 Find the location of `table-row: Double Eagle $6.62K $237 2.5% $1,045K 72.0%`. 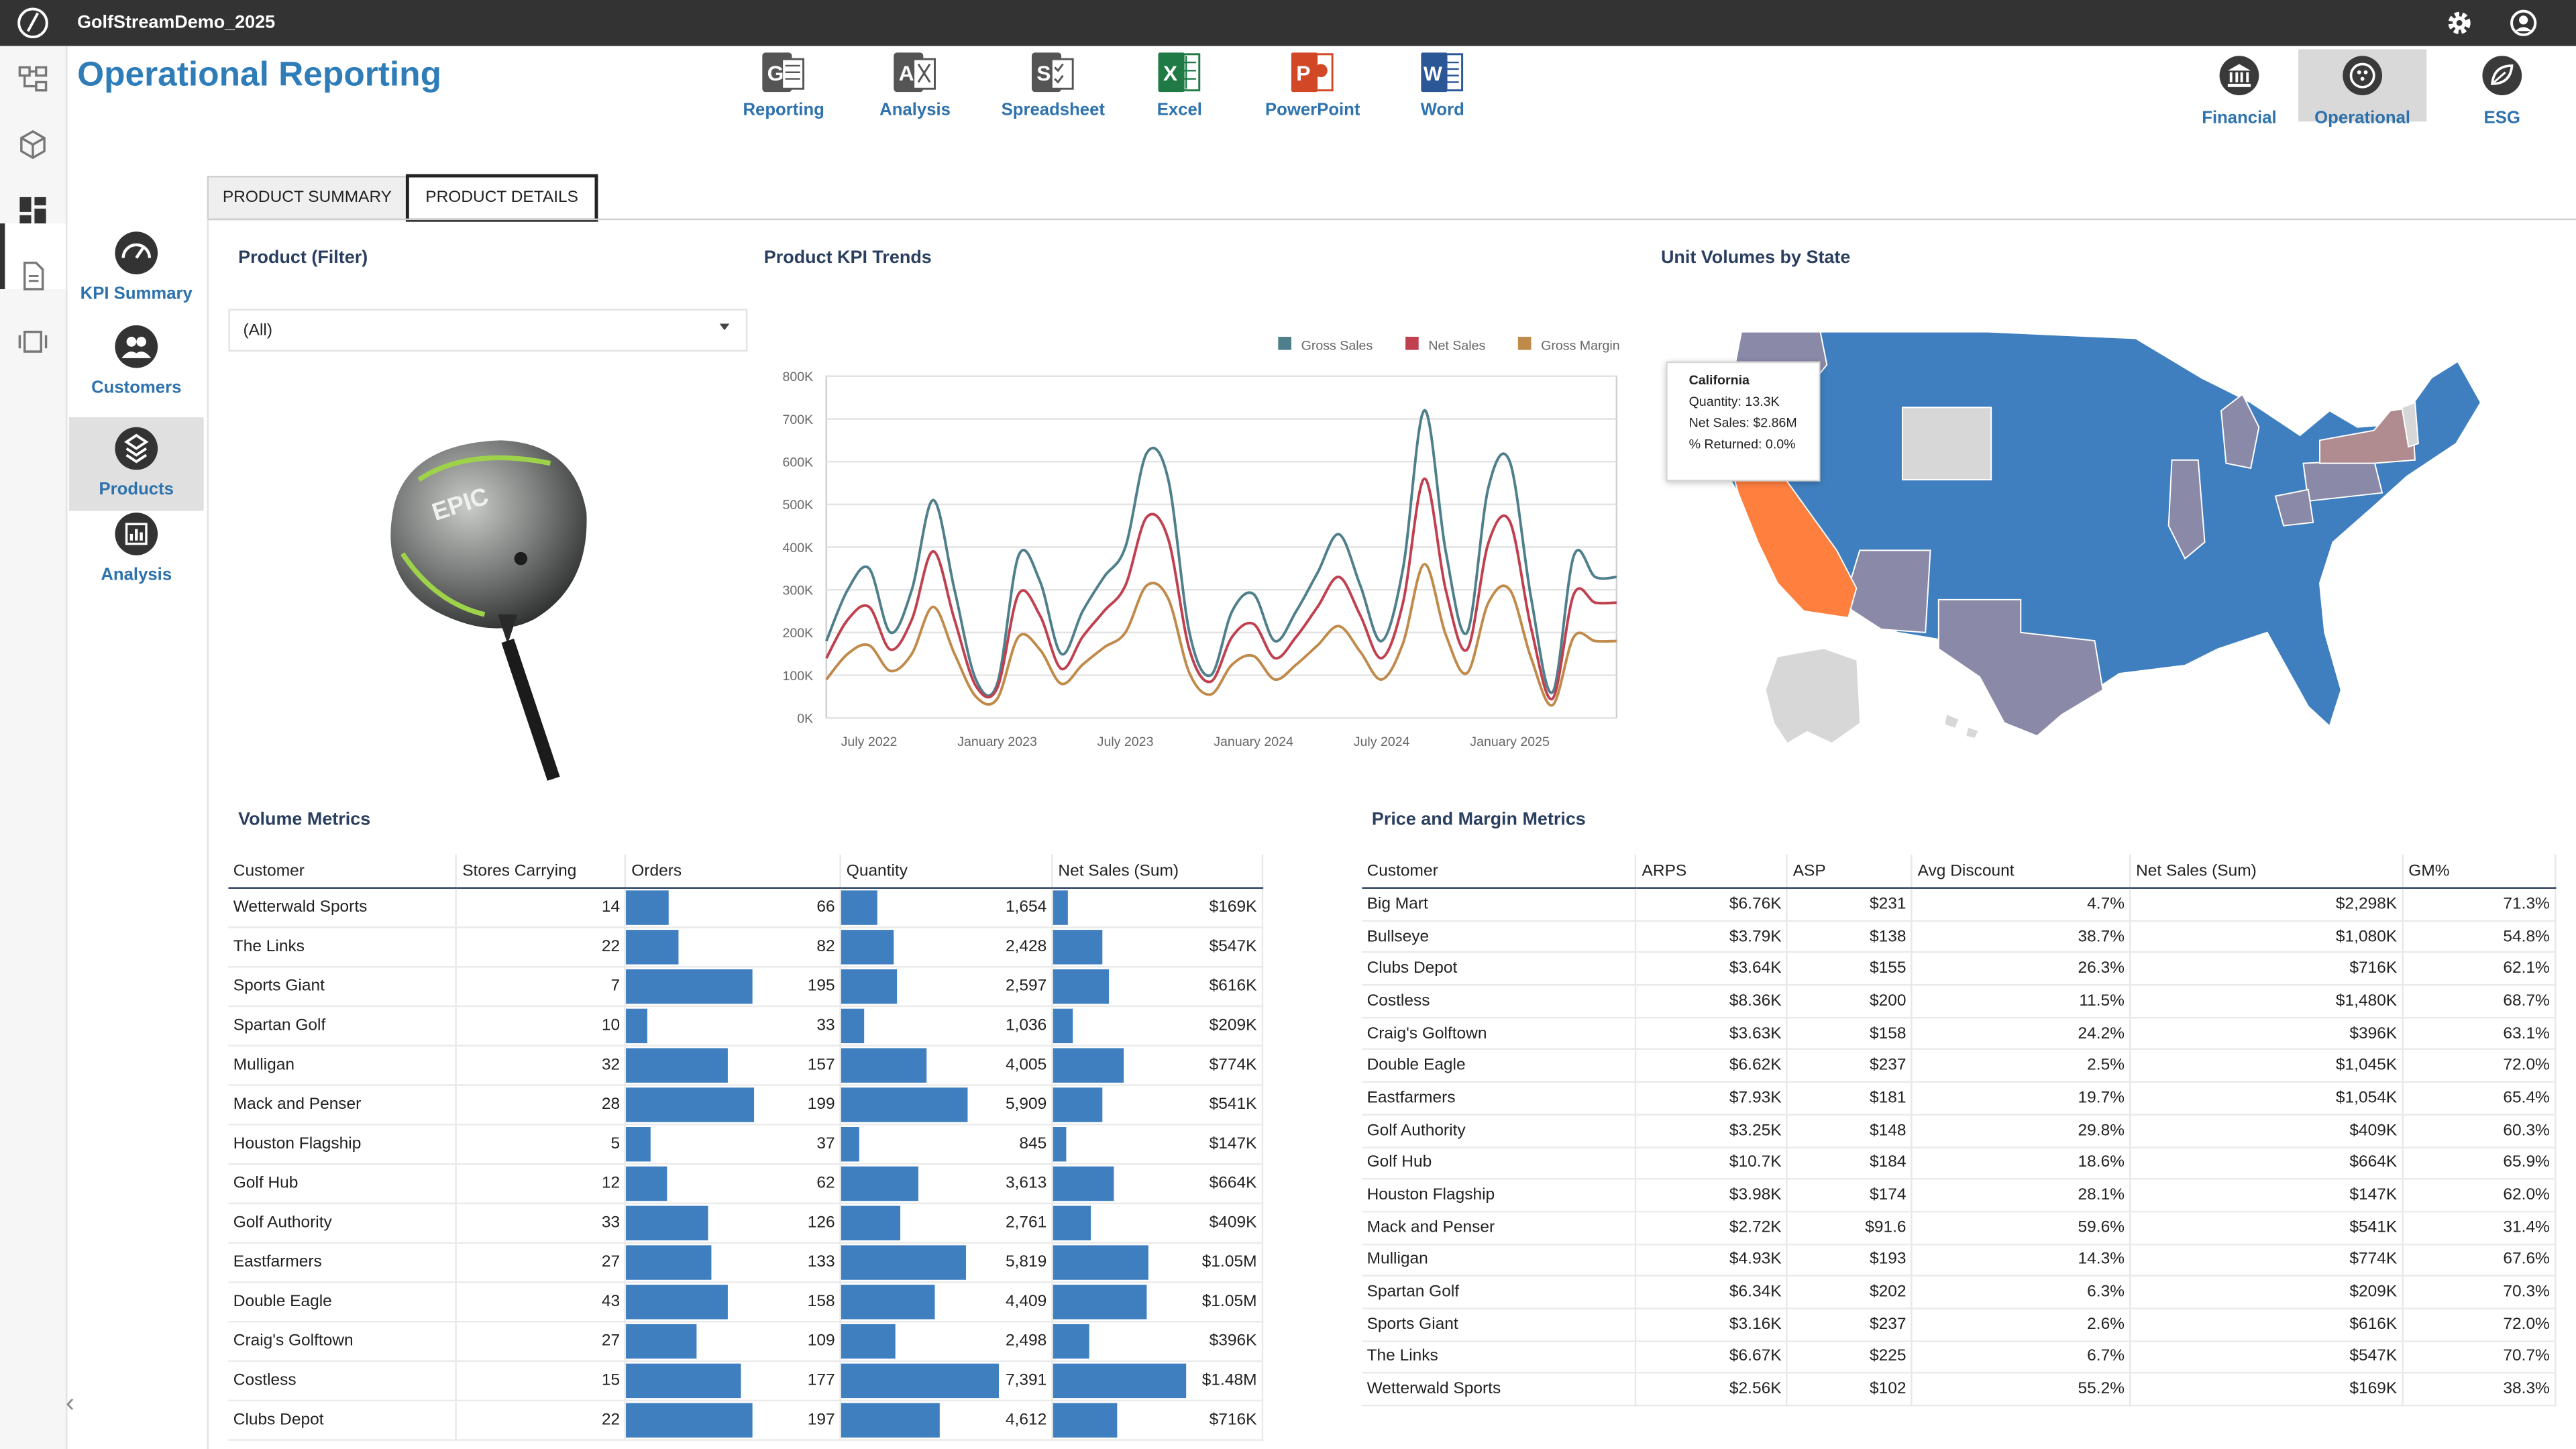

table-row: Double Eagle $6.62K $237 2.5% $1,045K 72.0% is located at coordinates (1959, 1066).